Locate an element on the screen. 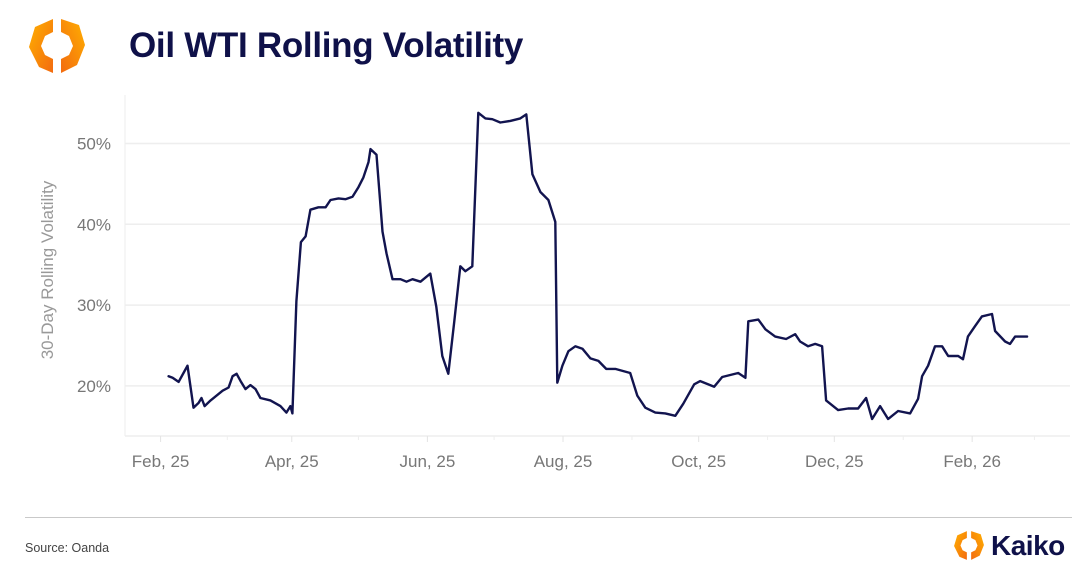 Image resolution: width=1090 pixels, height=570 pixels. y-tick-label: 50% is located at coordinates (94, 143).